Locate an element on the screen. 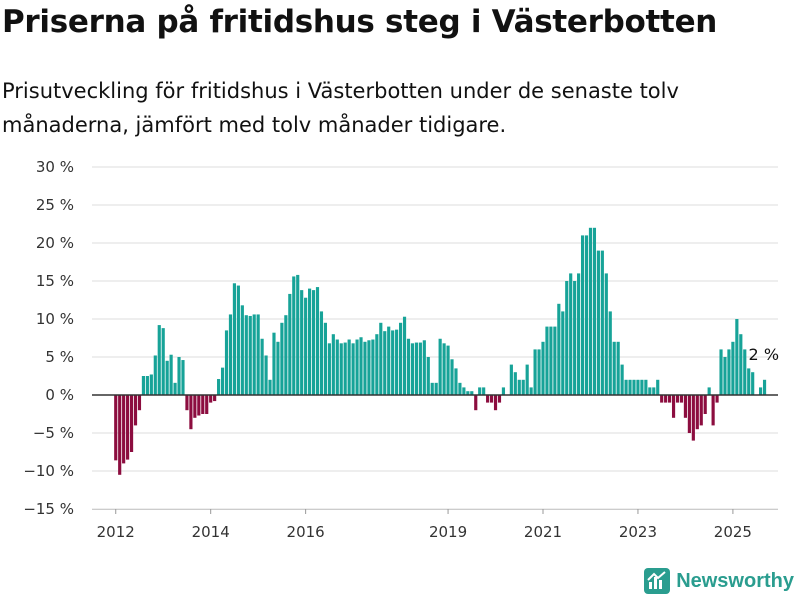 The width and height of the screenshot is (800, 600). y-tick-label: 30 % is located at coordinates (55, 167).